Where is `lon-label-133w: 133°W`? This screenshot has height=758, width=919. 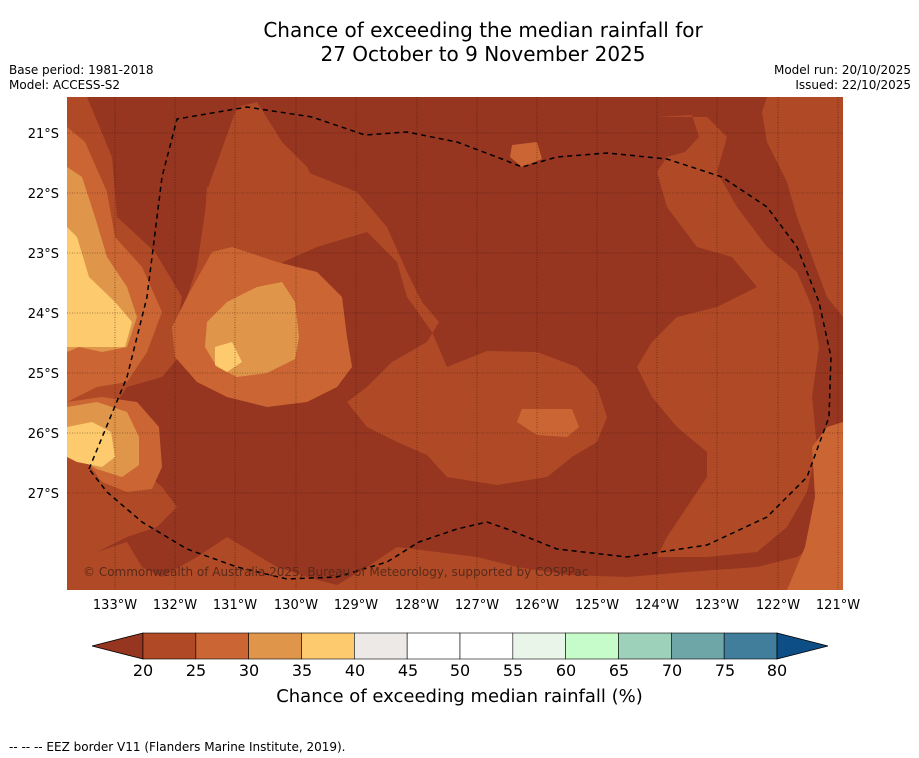
lon-label-133w: 133°W is located at coordinates (115, 605).